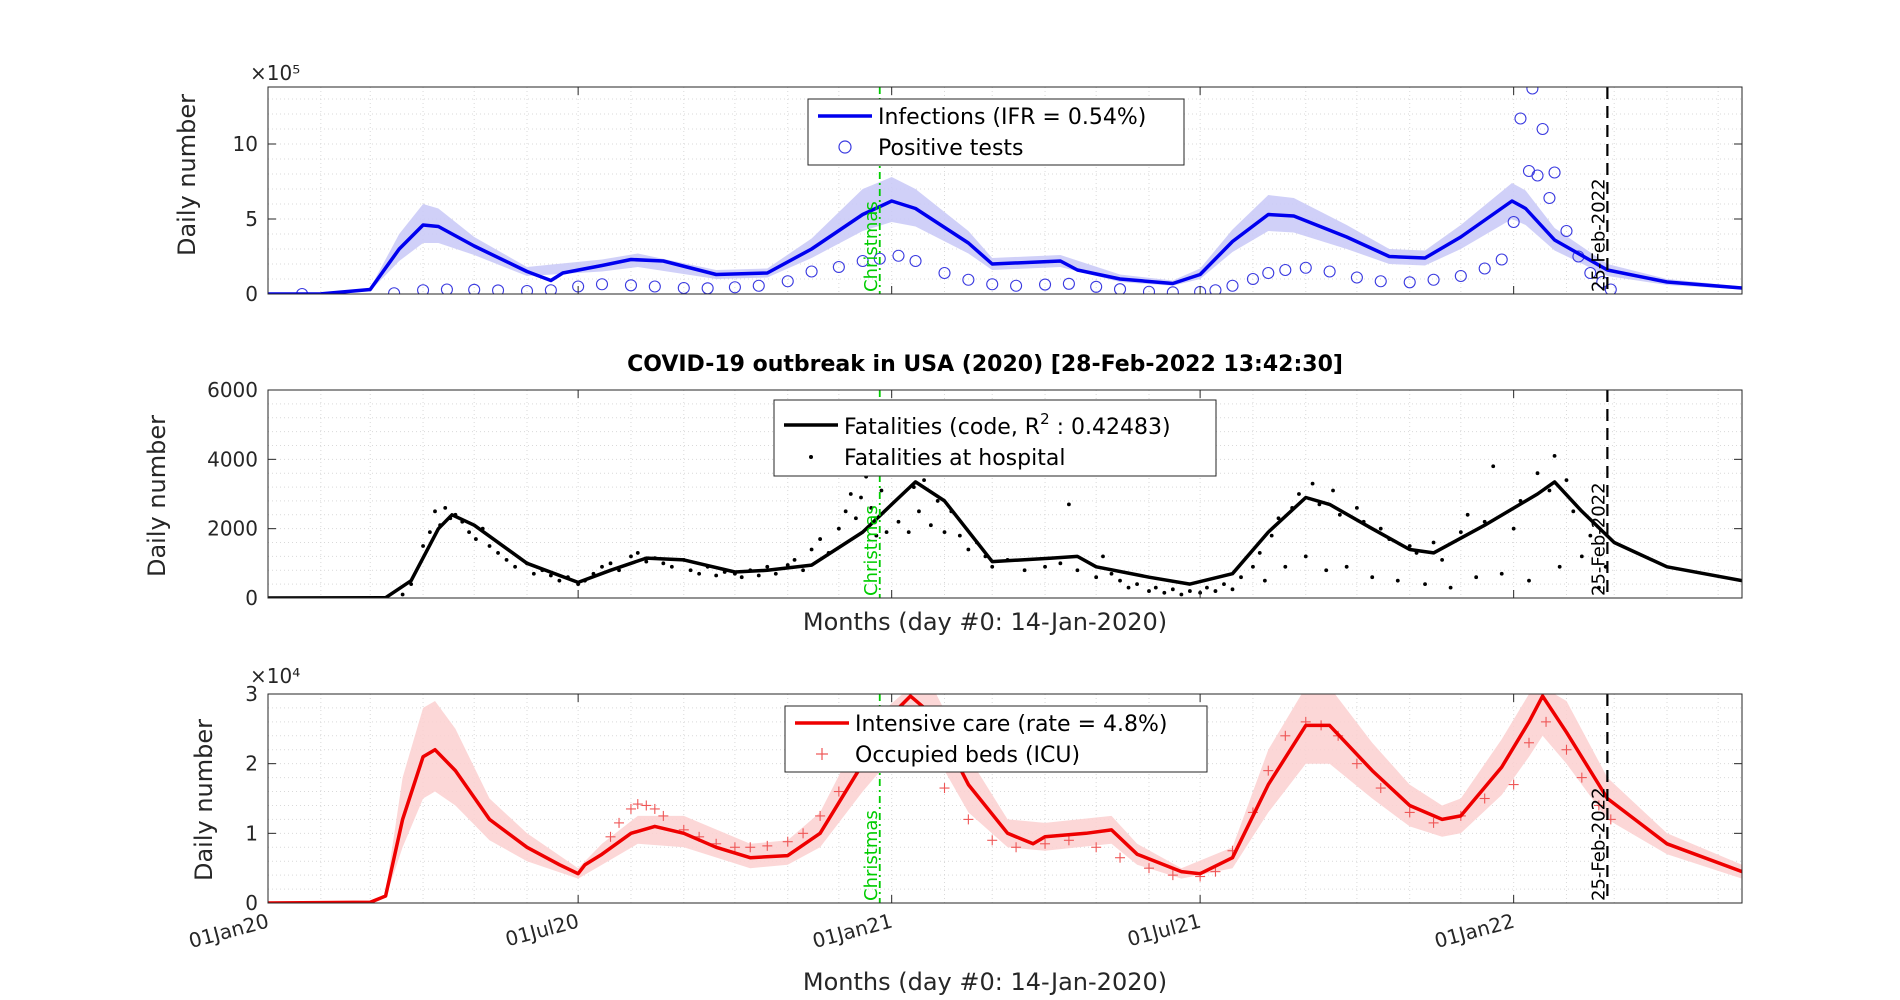 This screenshot has width=1900, height=1000. Describe the element at coordinates (251, 694) in the screenshot. I see `y-tick-label: 3` at that location.